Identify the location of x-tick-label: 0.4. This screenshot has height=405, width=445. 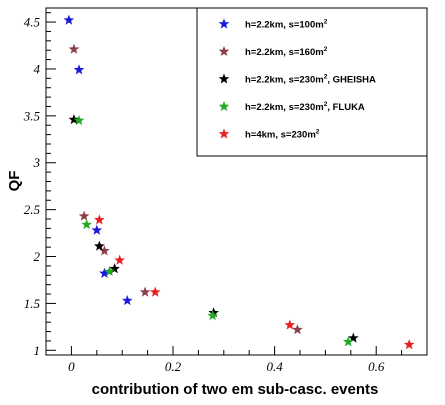
(274, 366).